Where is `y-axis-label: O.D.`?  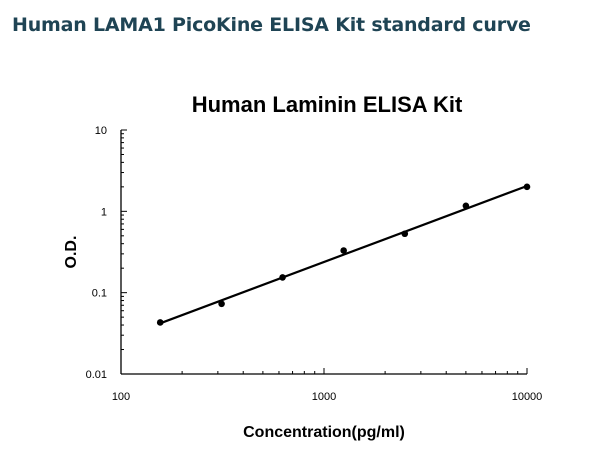 y-axis-label: O.D. is located at coordinates (71, 252).